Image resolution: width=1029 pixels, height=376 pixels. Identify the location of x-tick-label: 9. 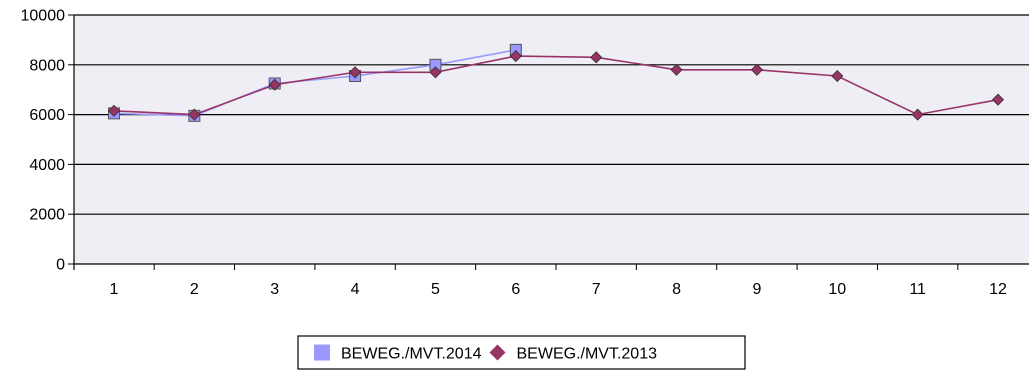
(756, 289).